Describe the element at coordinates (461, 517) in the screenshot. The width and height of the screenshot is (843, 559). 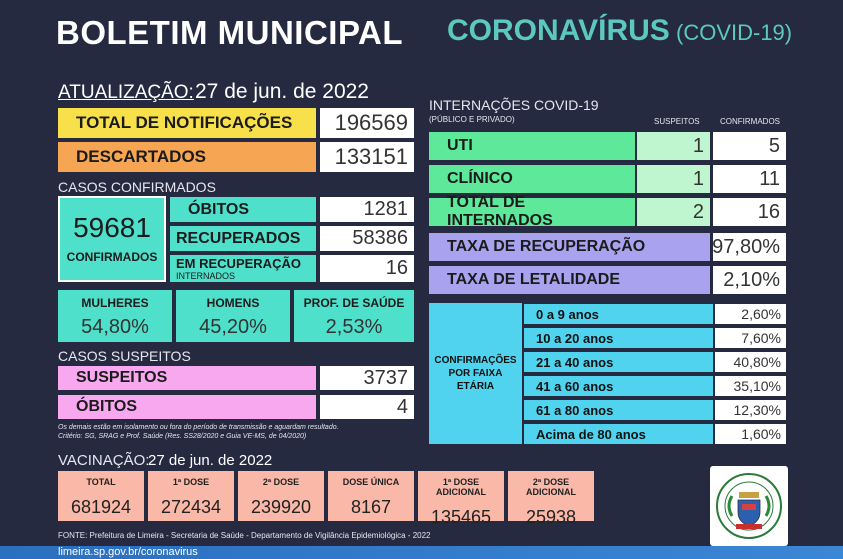
I see `vacinacao-box-value: 135465` at that location.